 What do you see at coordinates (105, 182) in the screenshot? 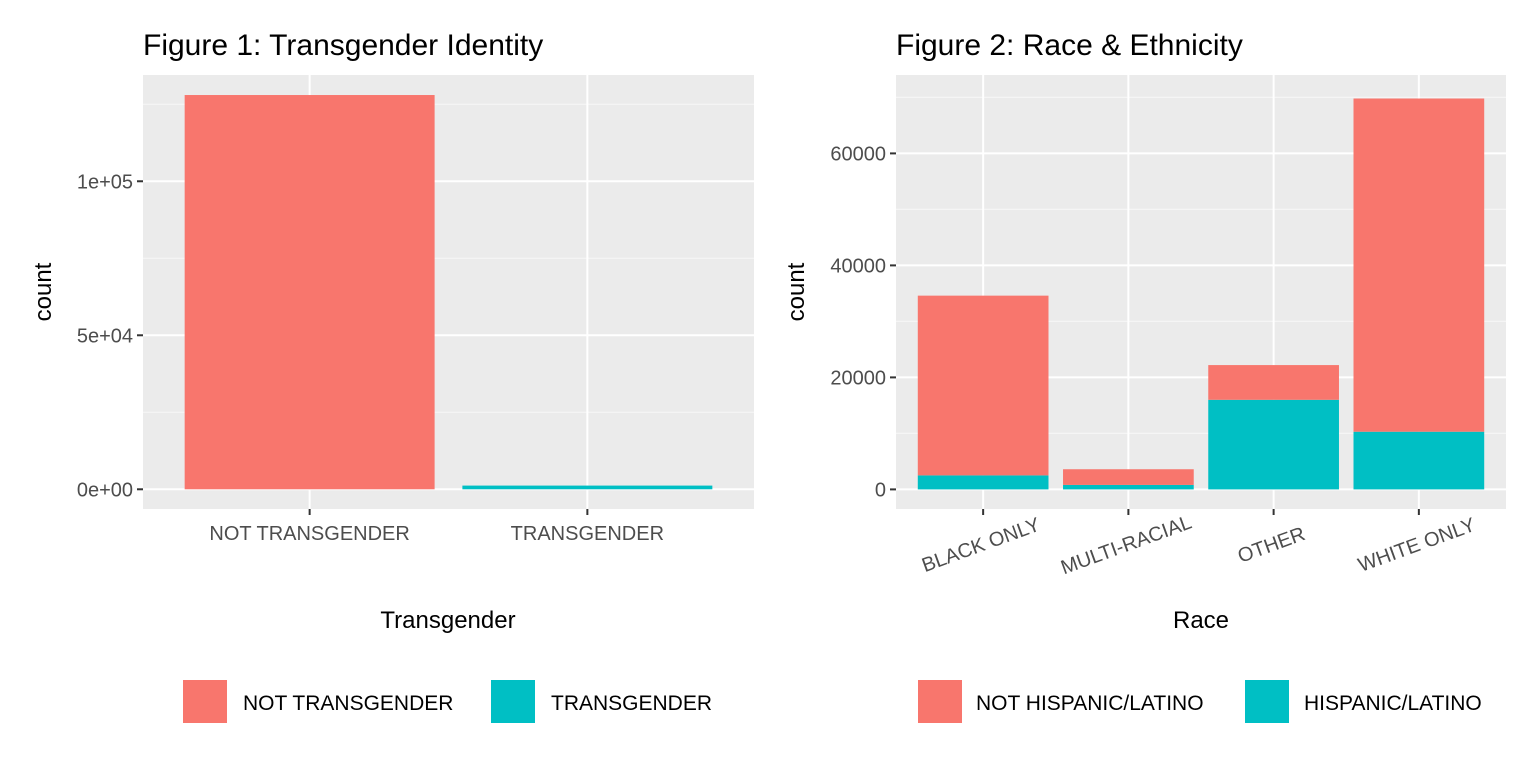
I see `y-tick-label: 1e+05` at bounding box center [105, 182].